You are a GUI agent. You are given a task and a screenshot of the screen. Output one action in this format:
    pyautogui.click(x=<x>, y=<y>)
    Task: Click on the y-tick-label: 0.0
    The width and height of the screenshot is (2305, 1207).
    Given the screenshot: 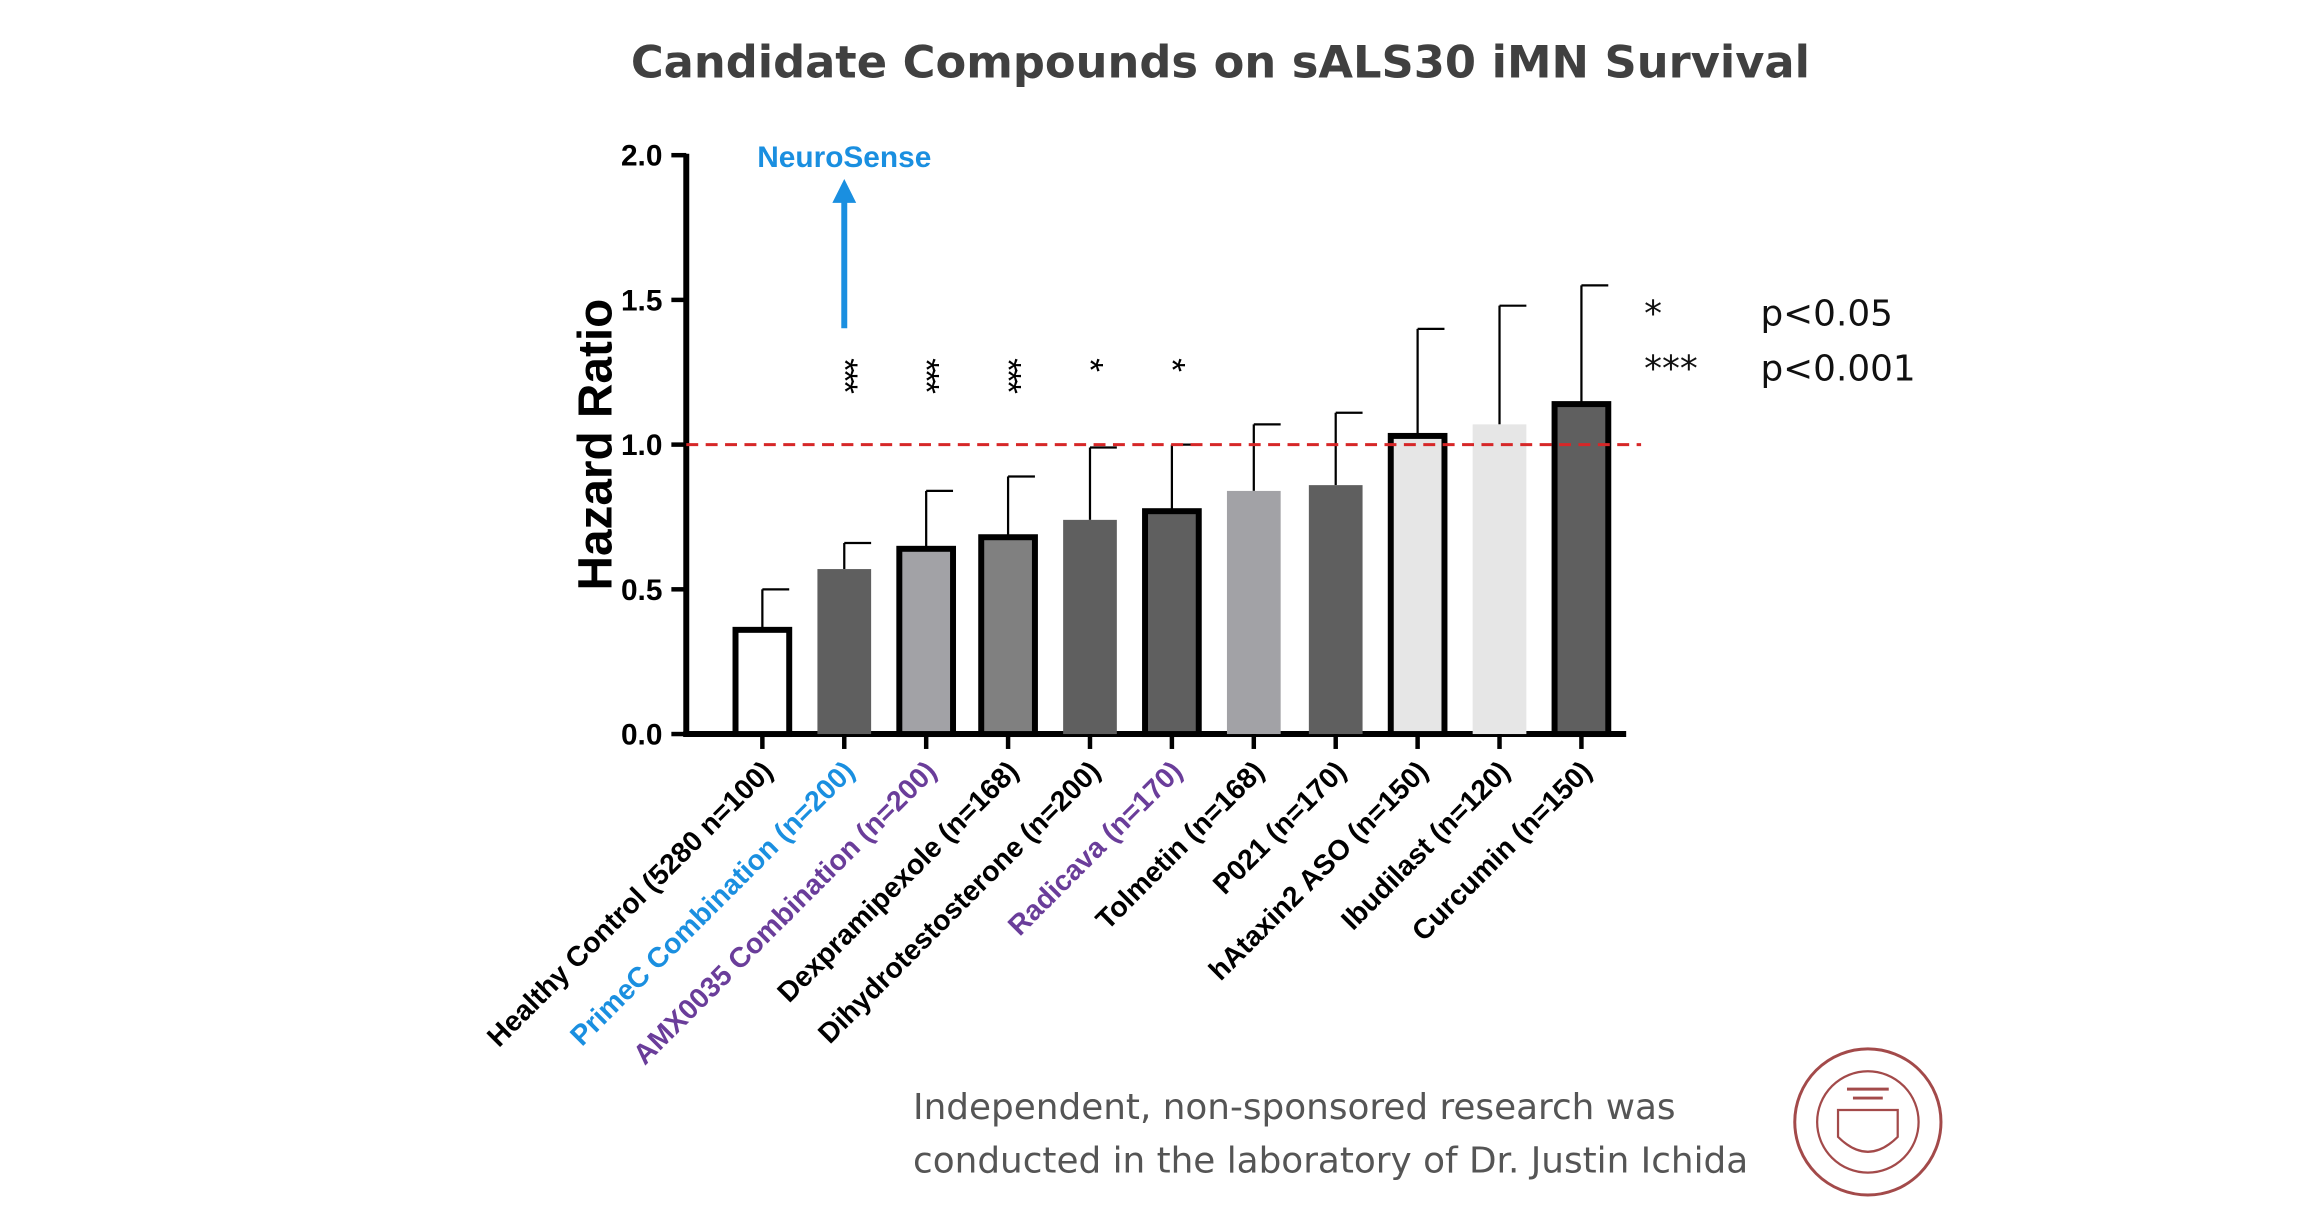 What is the action you would take?
    pyautogui.click(x=641, y=734)
    